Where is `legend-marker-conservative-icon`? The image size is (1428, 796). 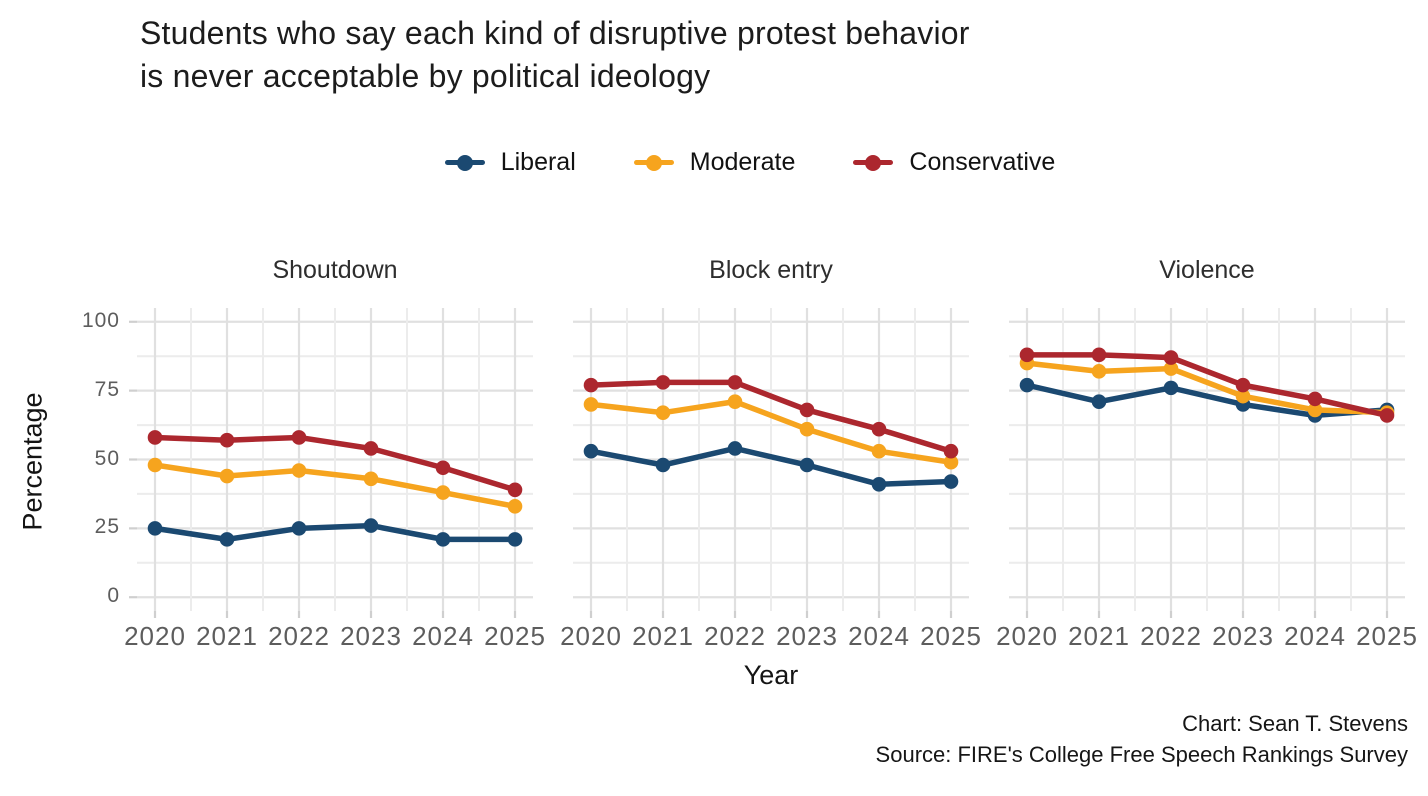 legend-marker-conservative-icon is located at coordinates (873, 163).